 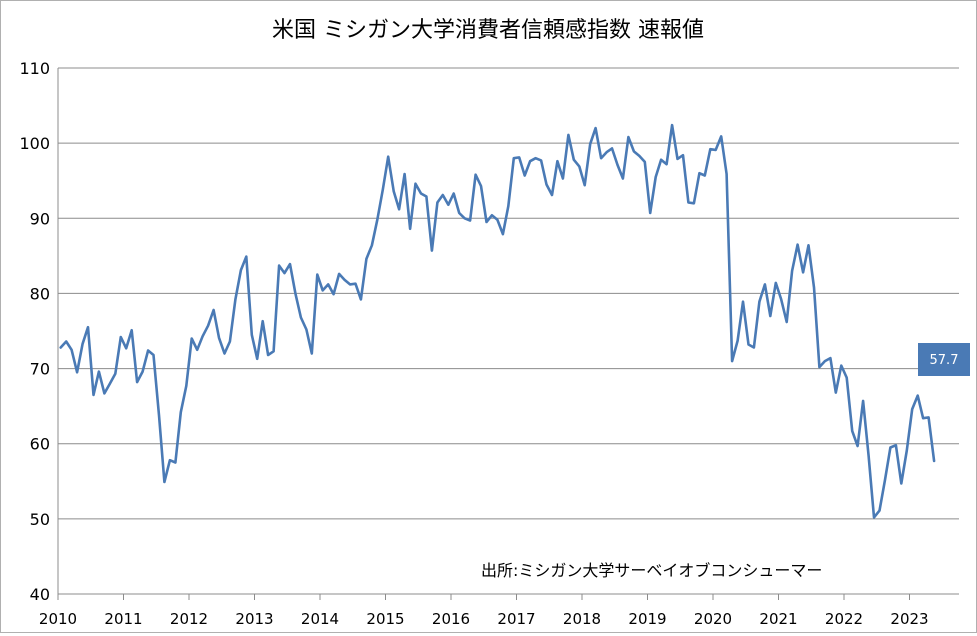 I want to click on x-tick-label: 2015, so click(x=385, y=619).